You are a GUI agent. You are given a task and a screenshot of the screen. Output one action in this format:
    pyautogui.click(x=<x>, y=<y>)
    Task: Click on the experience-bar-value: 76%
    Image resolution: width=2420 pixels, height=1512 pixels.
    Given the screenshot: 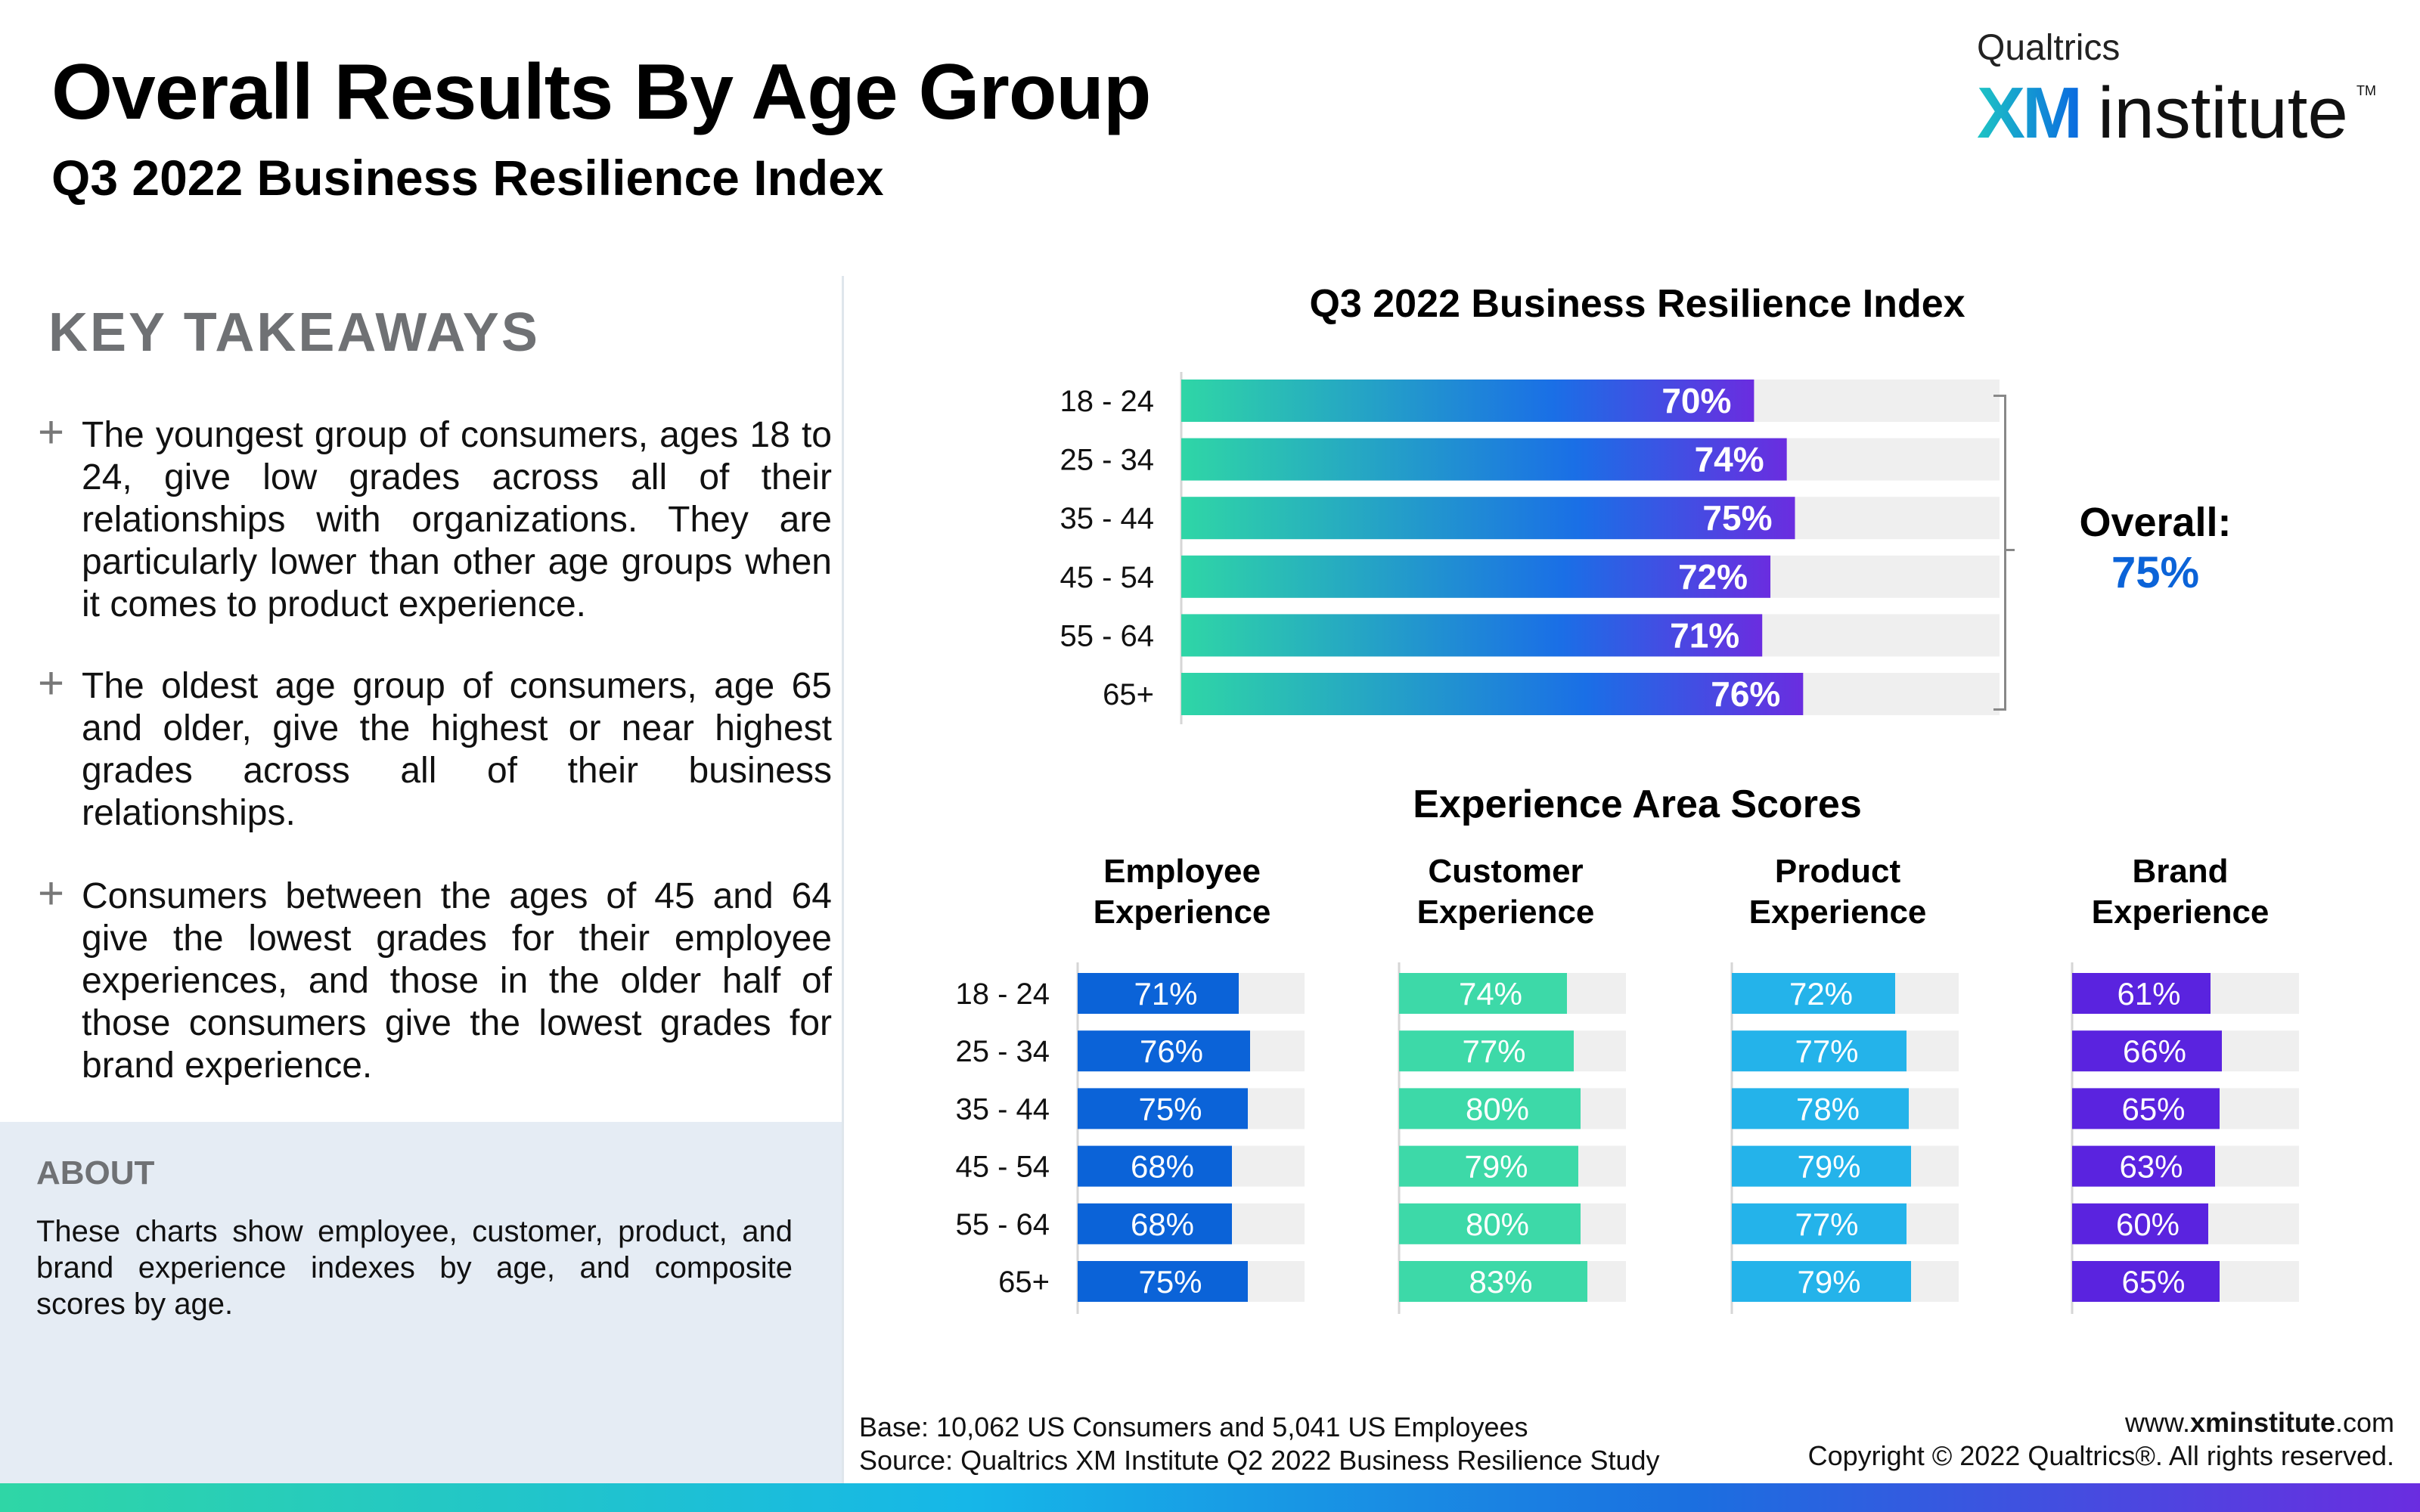 What is the action you would take?
    pyautogui.click(x=1171, y=1051)
    